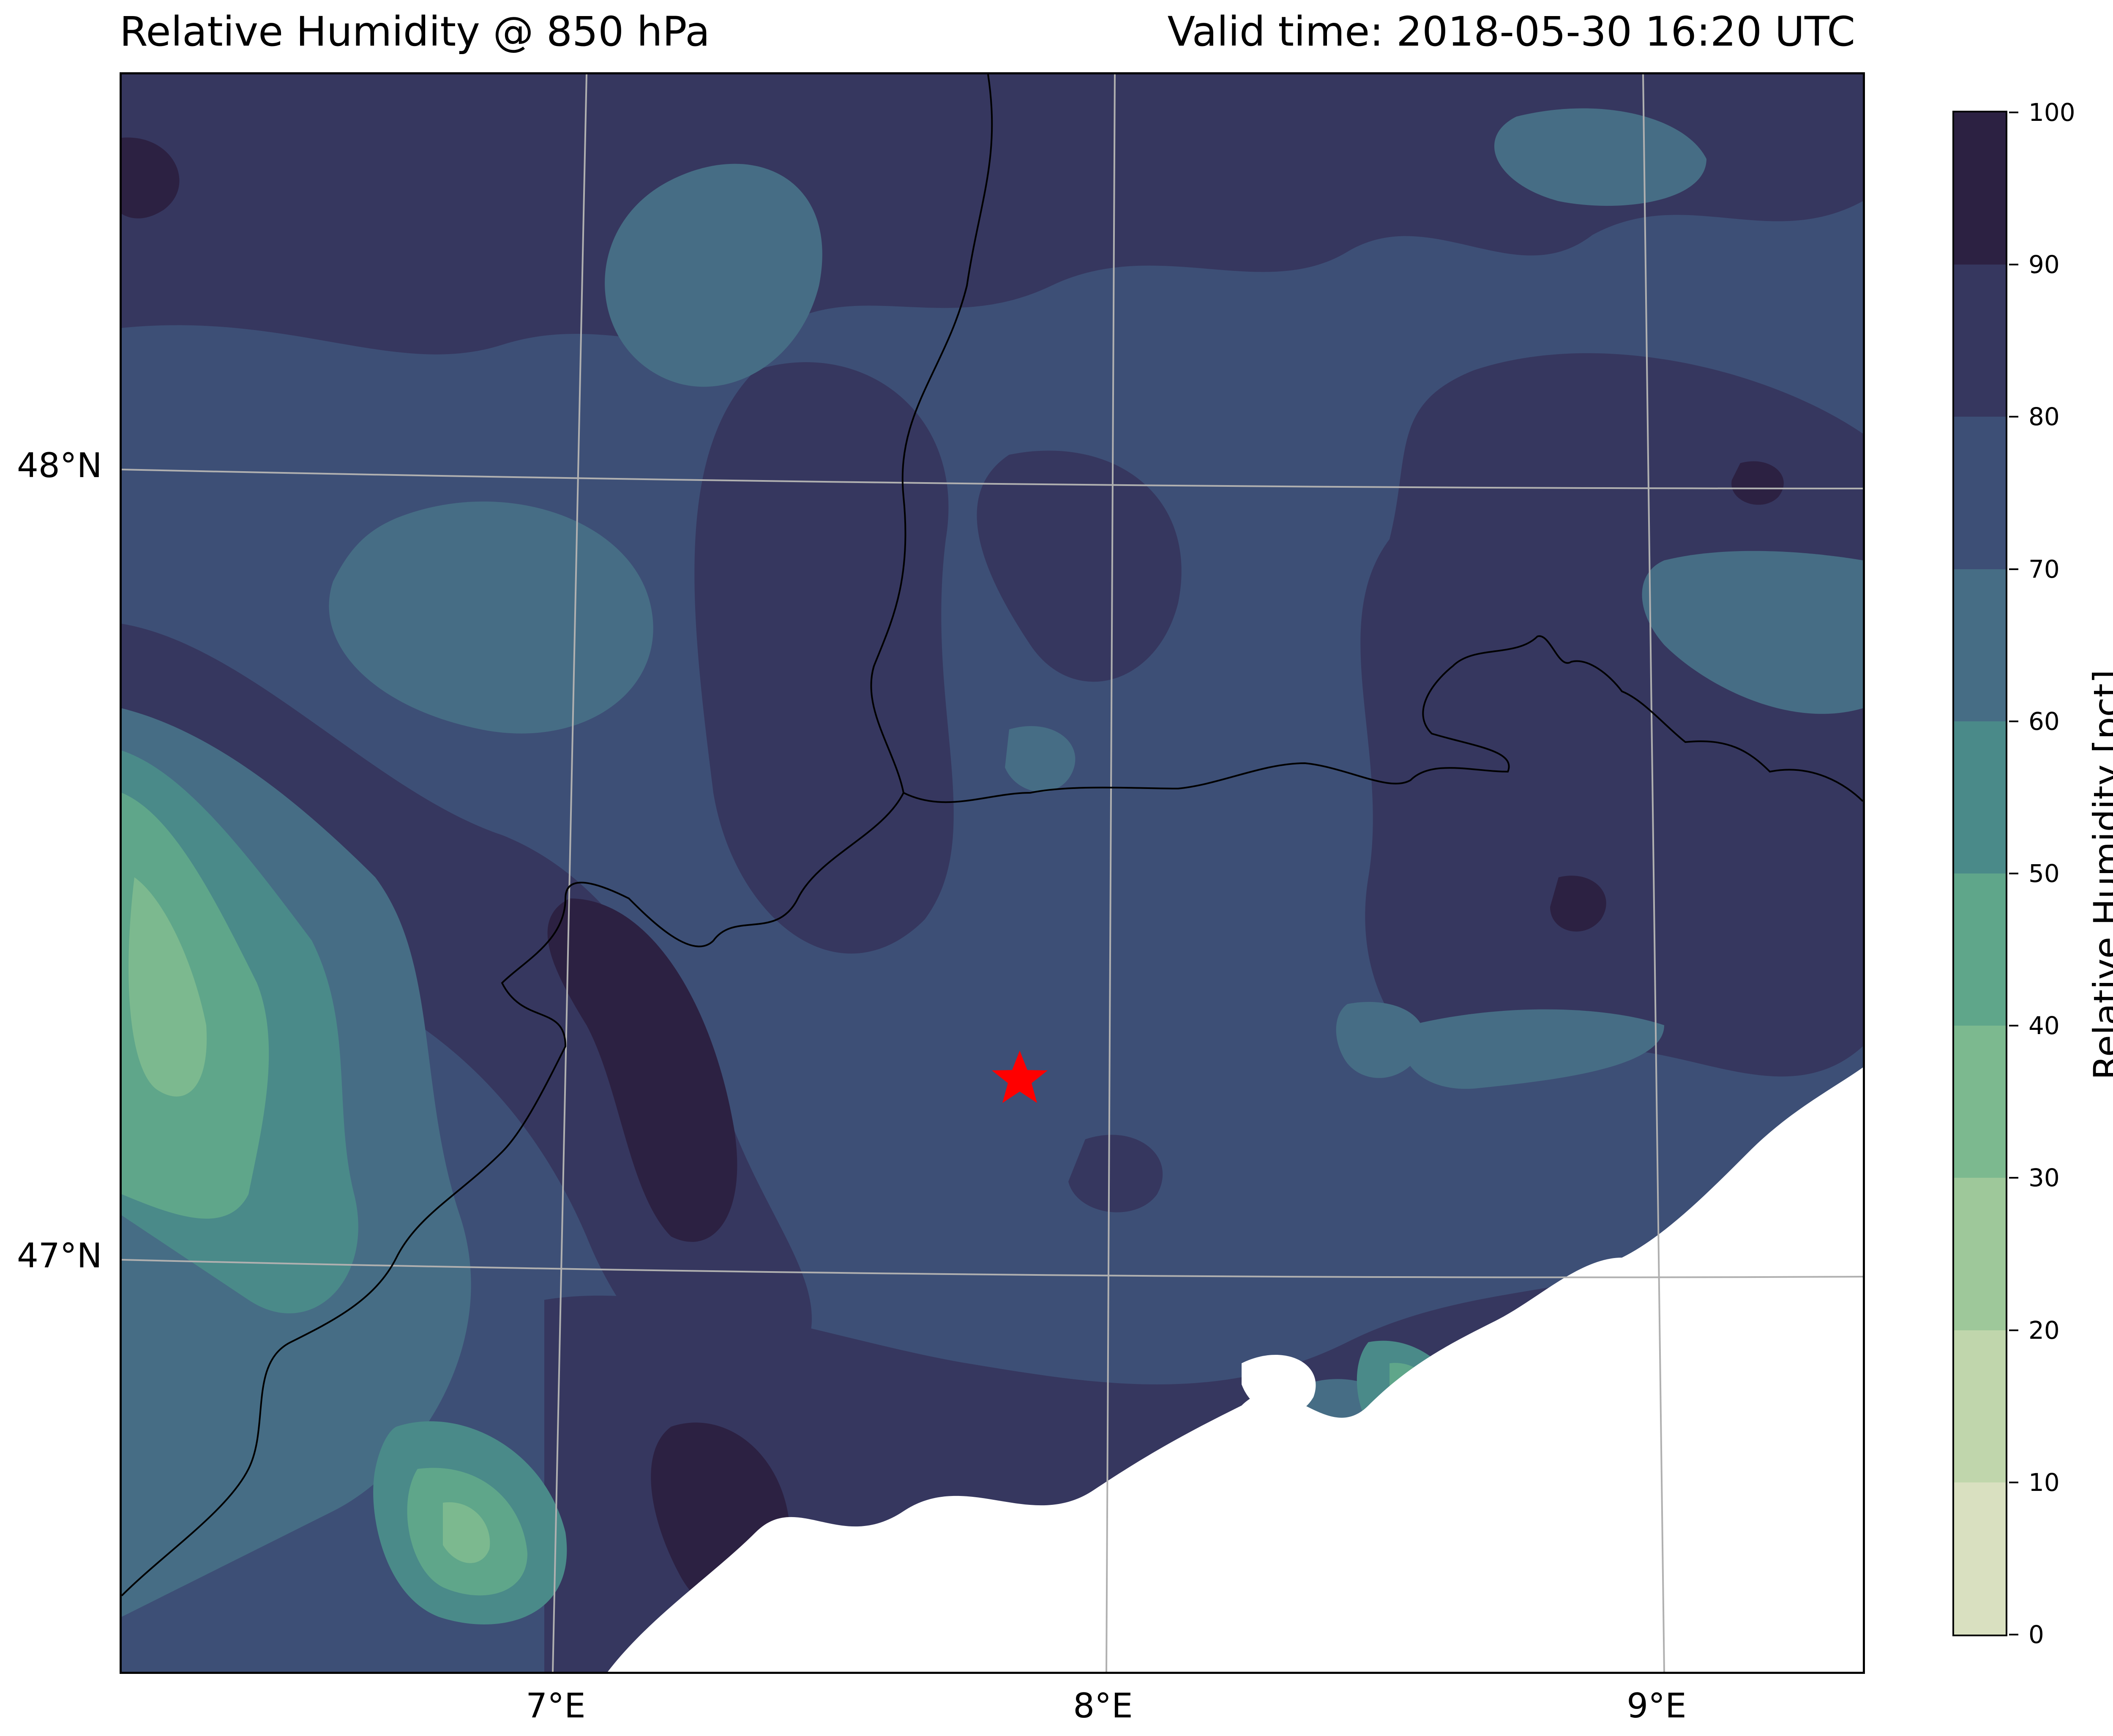  I want to click on colorbar-tick-label: 10, so click(2044, 1482).